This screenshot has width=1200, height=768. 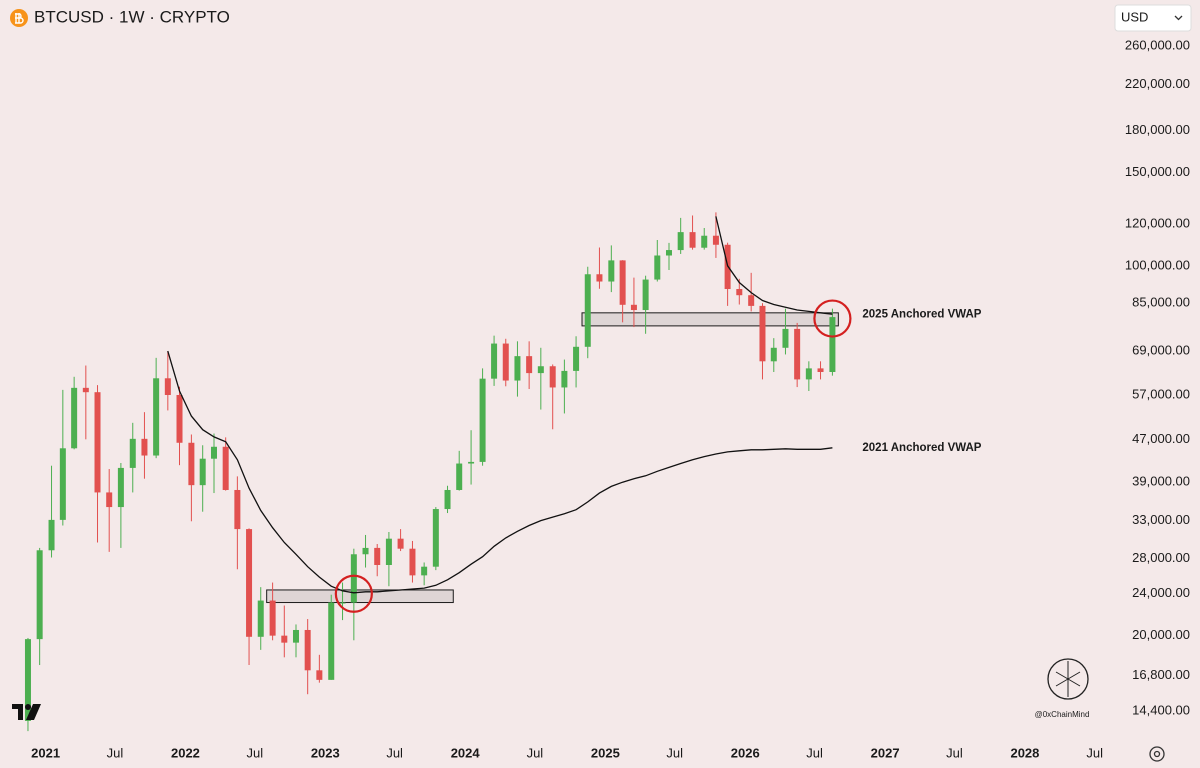 What do you see at coordinates (745, 752) in the screenshot?
I see `x-tick-label: 2026` at bounding box center [745, 752].